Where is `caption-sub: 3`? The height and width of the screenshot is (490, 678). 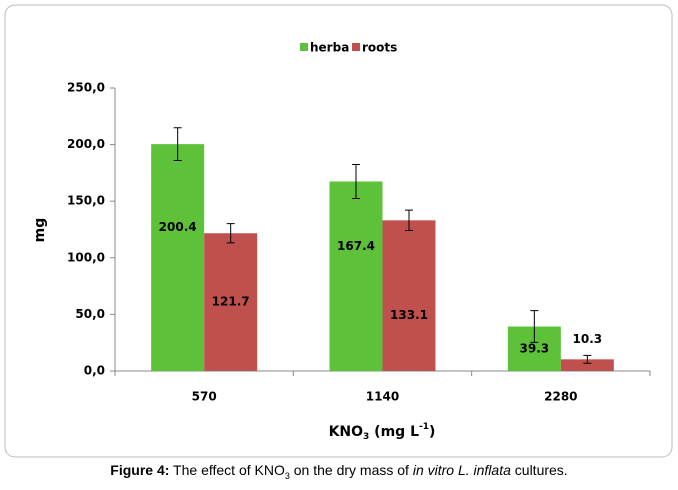
caption-sub: 3 is located at coordinates (287, 475).